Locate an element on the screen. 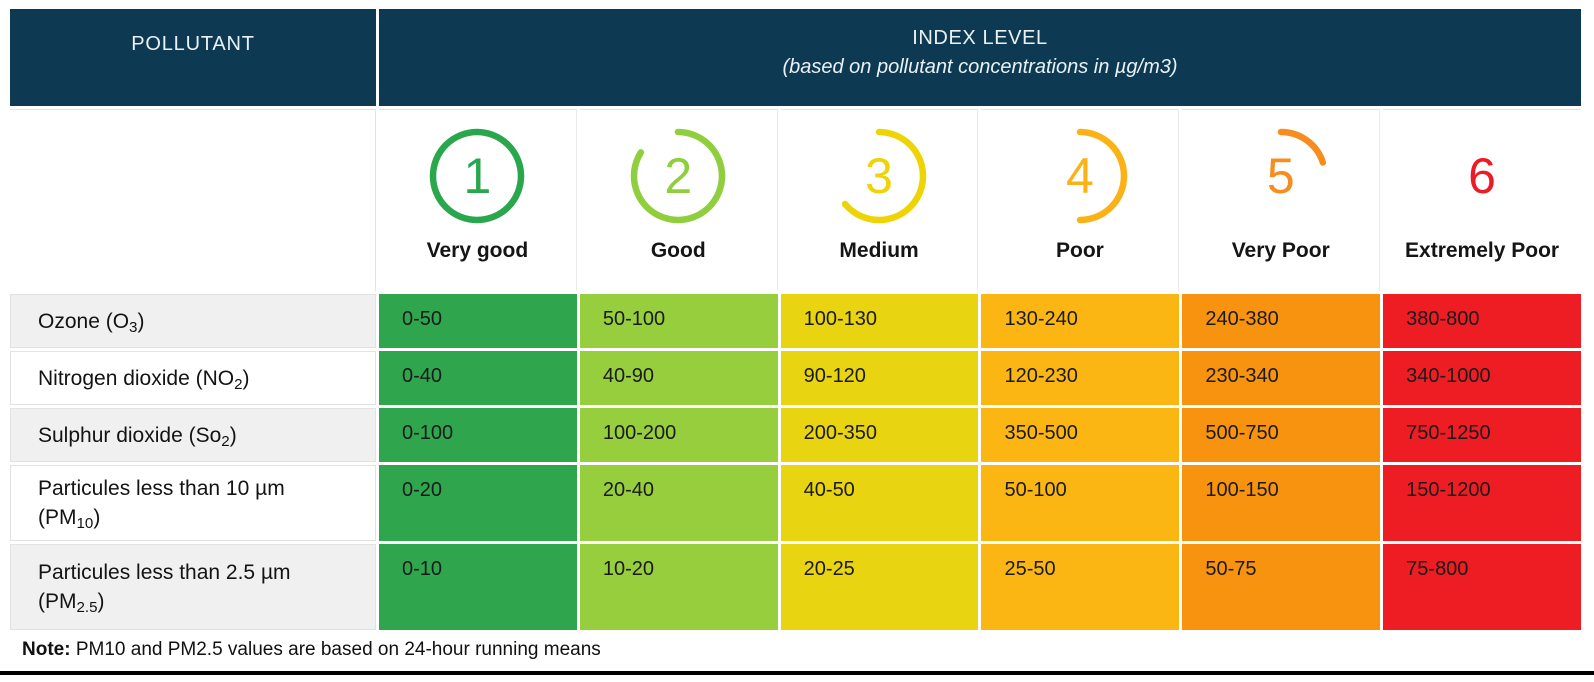  level-cell-5: 5 Very Poor is located at coordinates (1281, 200).